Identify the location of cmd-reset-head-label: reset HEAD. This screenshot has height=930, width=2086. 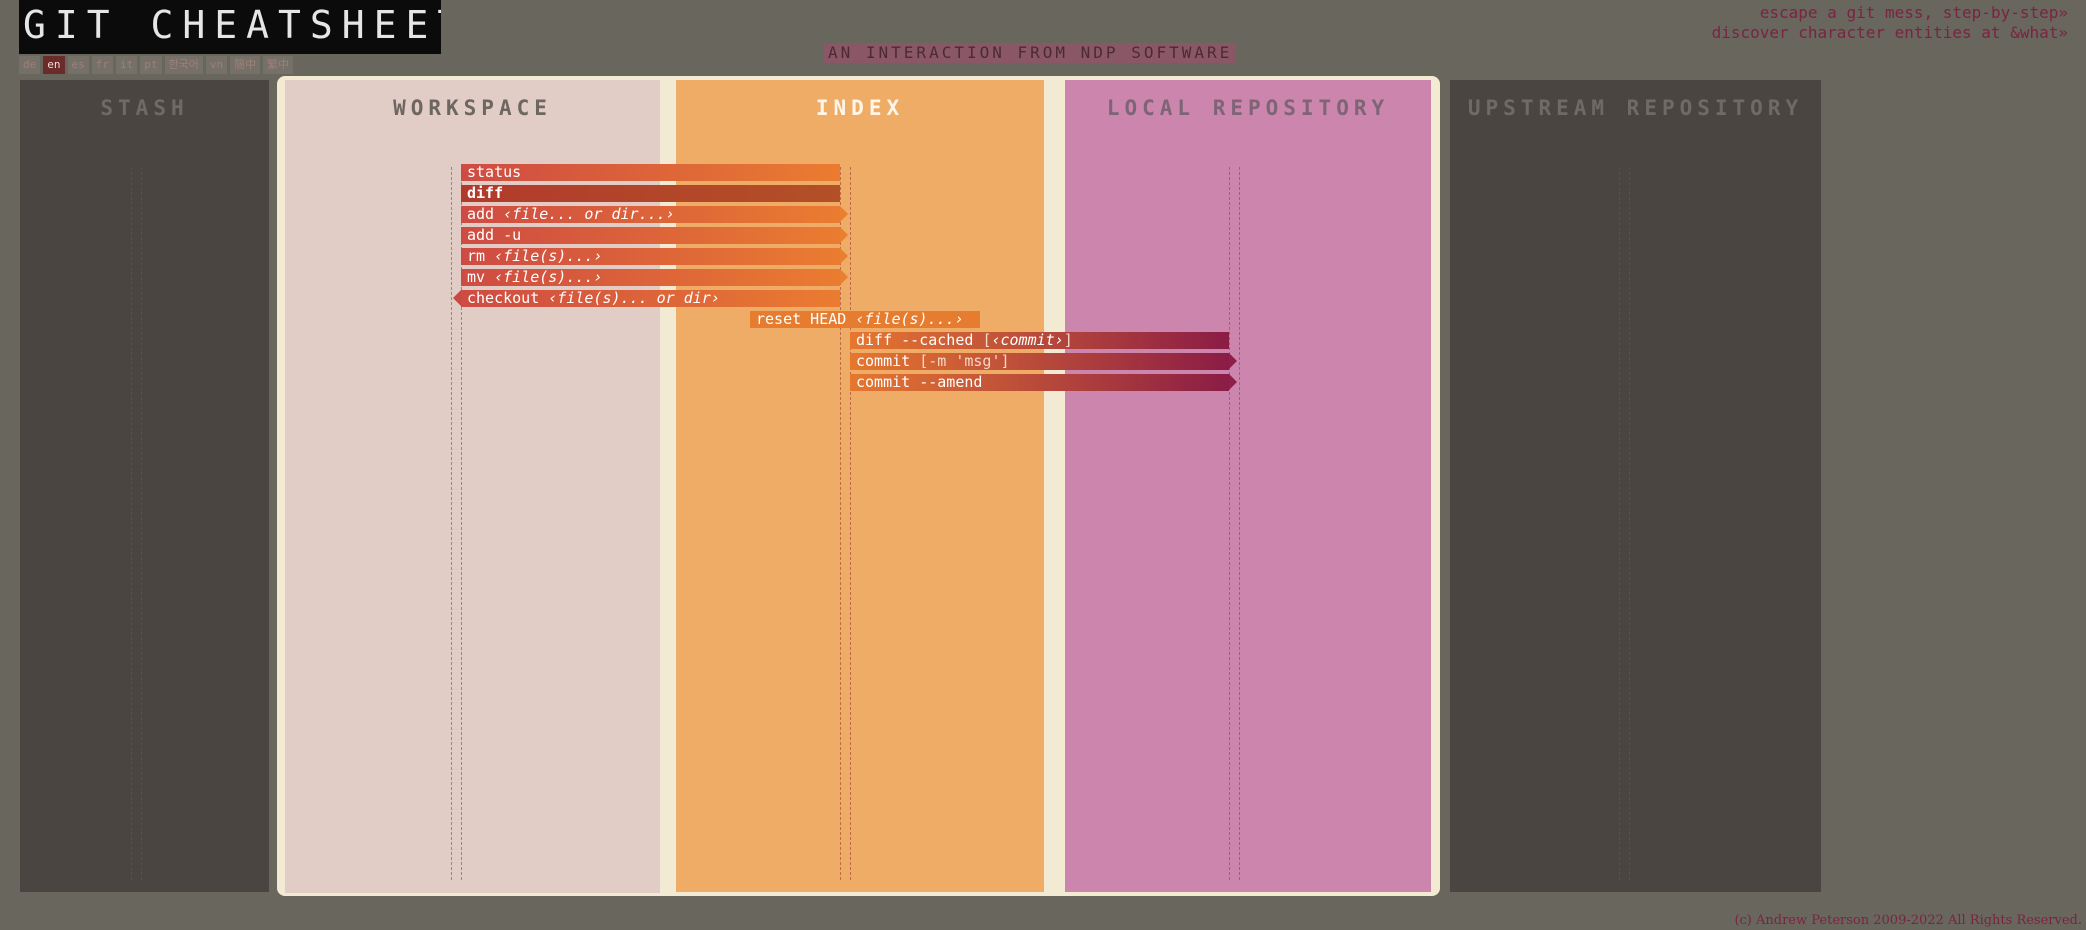
(806, 319).